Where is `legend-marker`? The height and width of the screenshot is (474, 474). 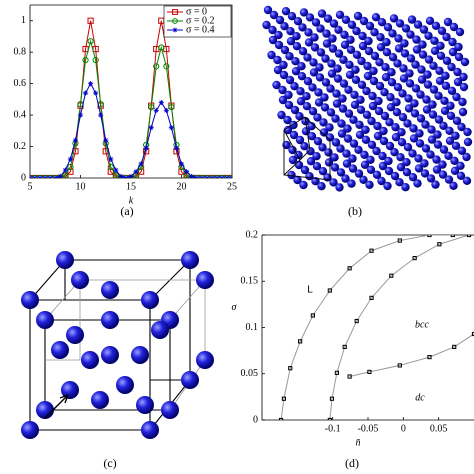
legend-marker is located at coordinates (175, 30).